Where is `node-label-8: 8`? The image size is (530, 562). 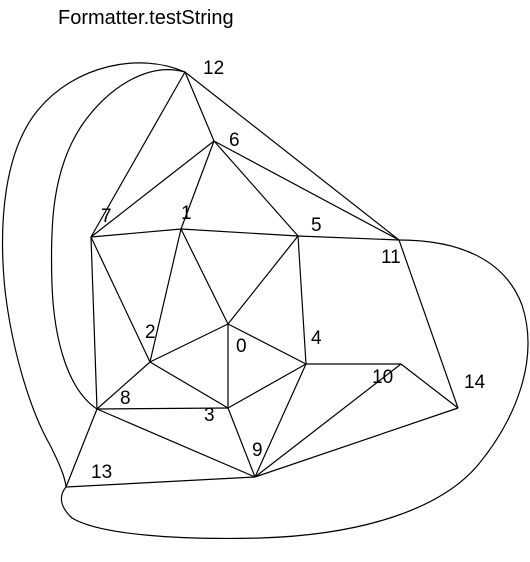
node-label-8: 8 is located at coordinates (125, 398).